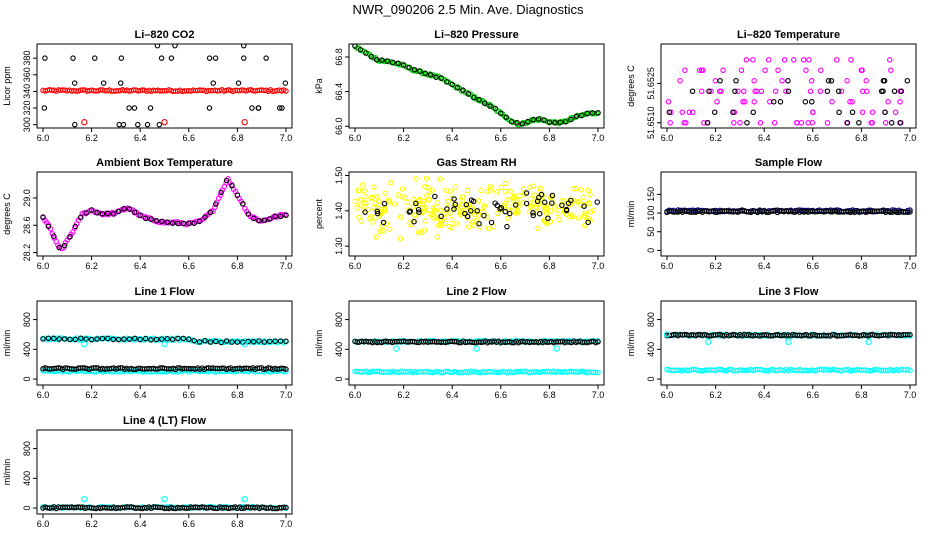  I want to click on panel-title: Li–820 CO2, so click(165, 35).